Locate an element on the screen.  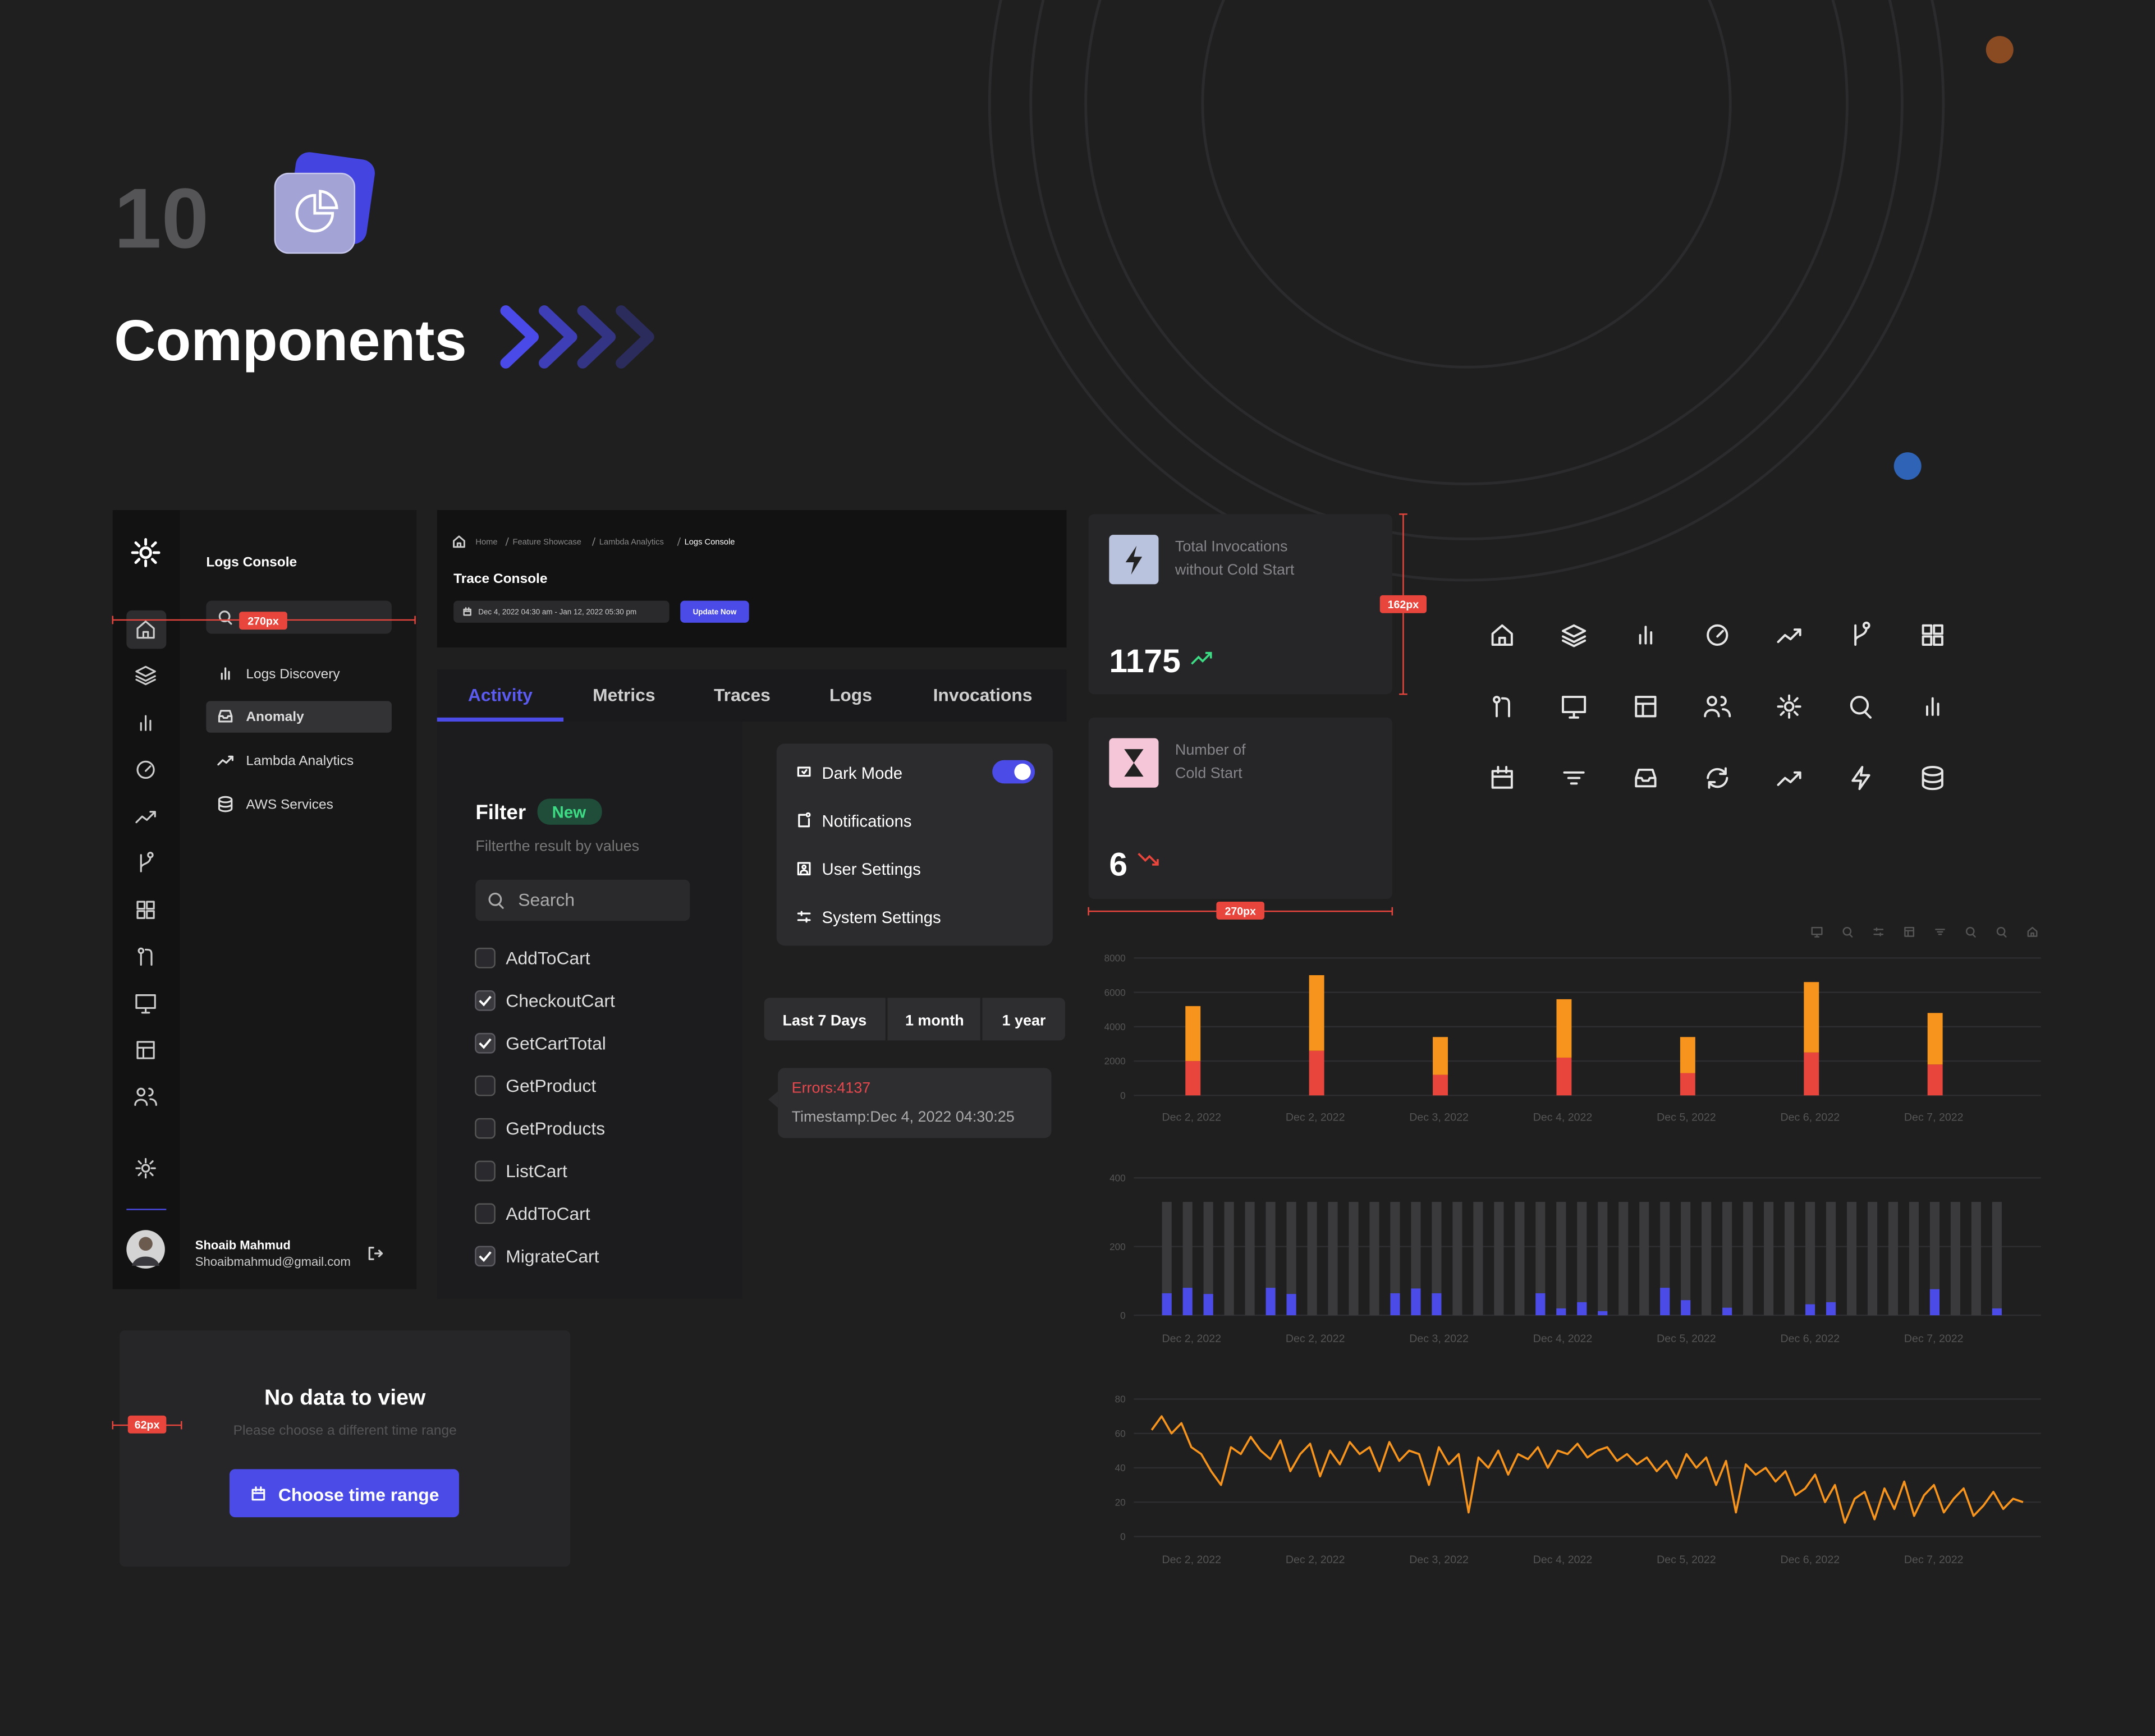
stat-label: Cold Start is located at coordinates (1208, 773).